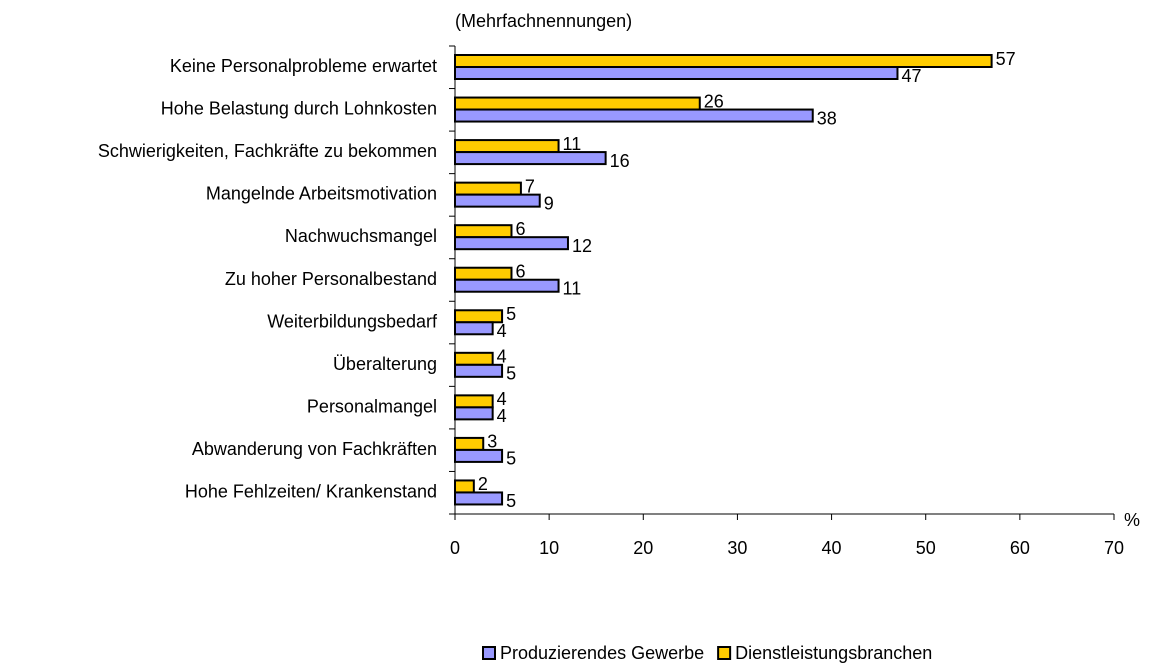 Image resolution: width=1151 pixels, height=666 pixels. What do you see at coordinates (321, 194) in the screenshot?
I see `y-tick-label: Mangelnde Arbeitsmotivation` at bounding box center [321, 194].